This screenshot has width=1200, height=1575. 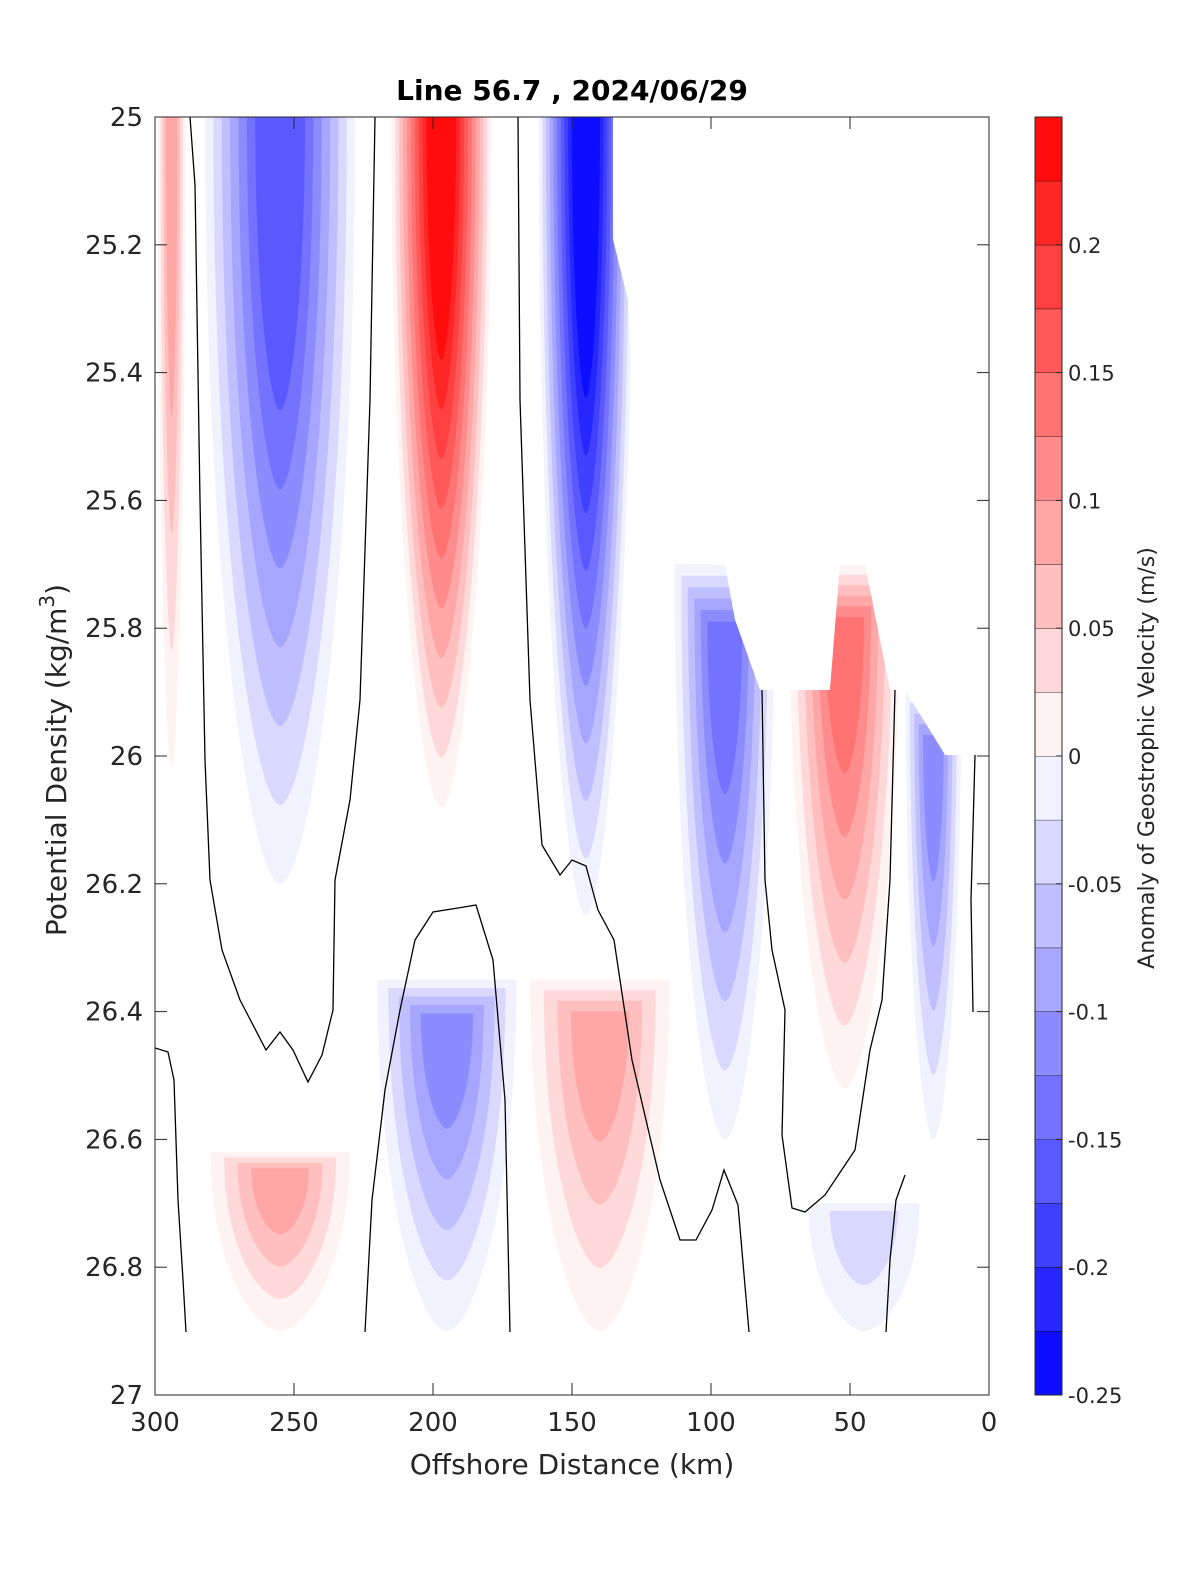 I want to click on y-tick-label: 26.6, so click(x=114, y=1140).